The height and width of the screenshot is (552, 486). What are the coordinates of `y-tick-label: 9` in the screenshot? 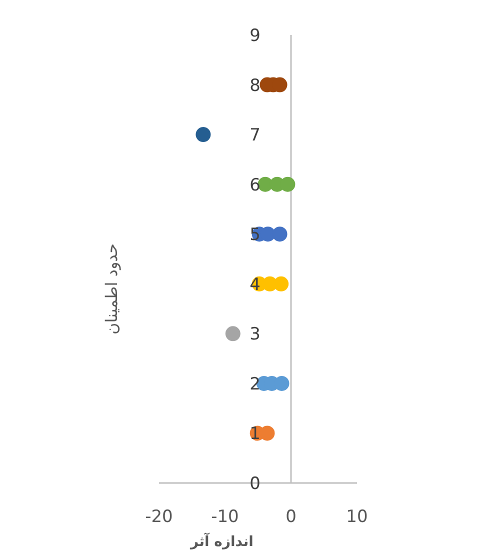 It's located at (255, 36).